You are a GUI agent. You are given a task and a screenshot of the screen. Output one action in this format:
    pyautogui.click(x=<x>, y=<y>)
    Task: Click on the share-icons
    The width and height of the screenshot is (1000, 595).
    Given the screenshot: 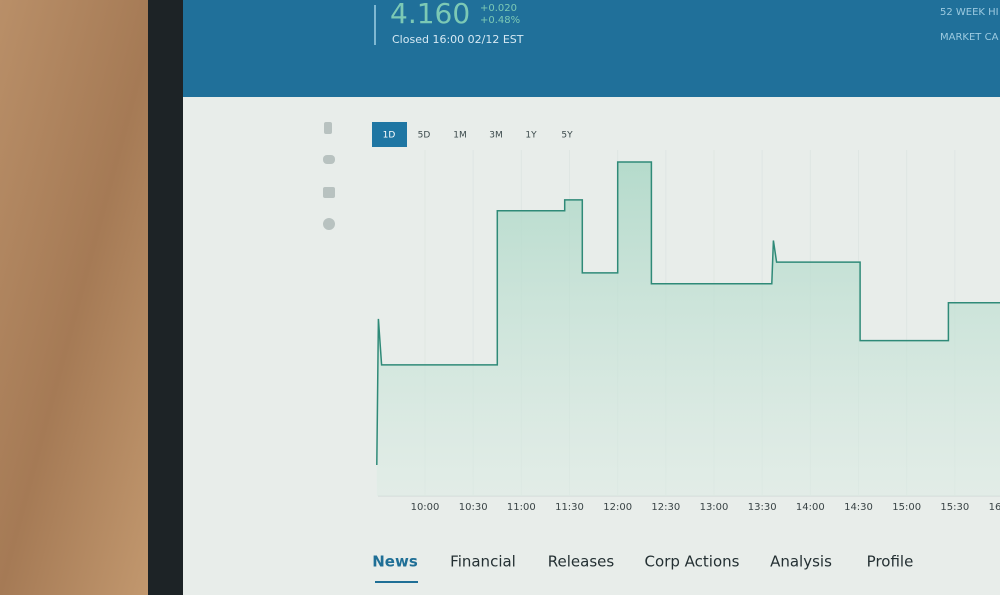 What is the action you would take?
    pyautogui.click(x=329, y=176)
    